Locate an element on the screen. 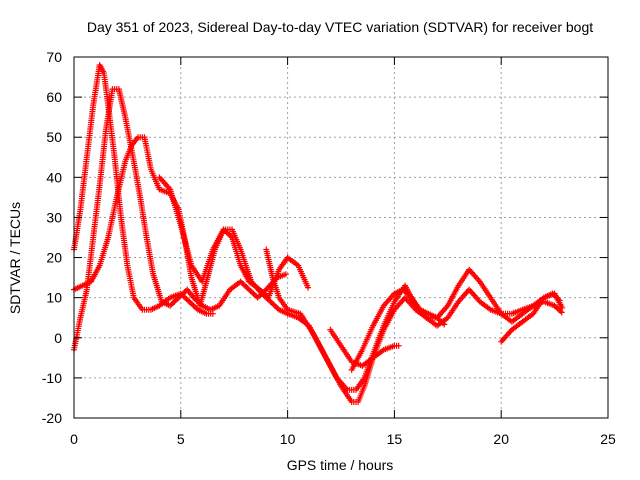 The image size is (640, 480). x-tick-label: 0 is located at coordinates (74, 439).